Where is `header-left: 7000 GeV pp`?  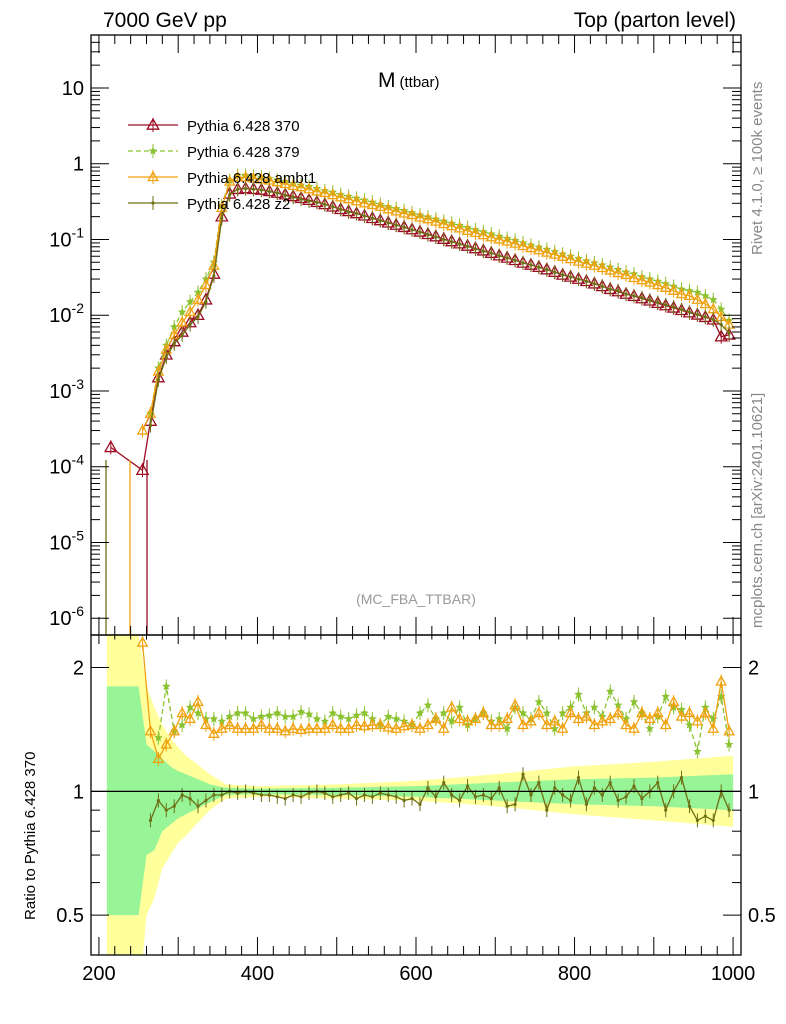 header-left: 7000 GeV pp is located at coordinates (165, 20).